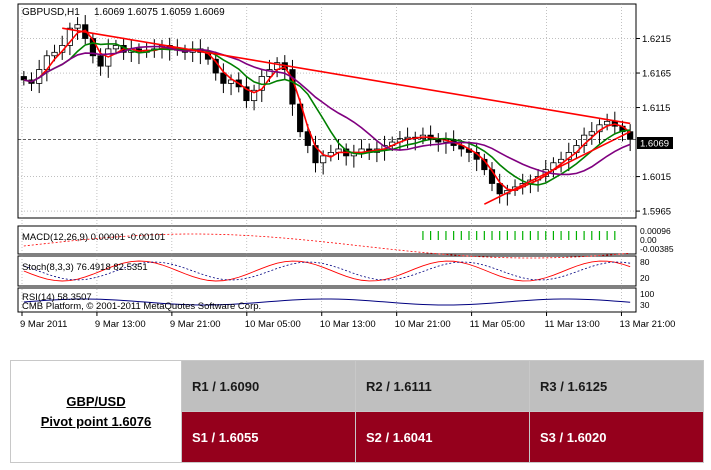  I want to click on chart-ohlc: 1.6069 1.6075 1.6059 1.6069, so click(159, 12).